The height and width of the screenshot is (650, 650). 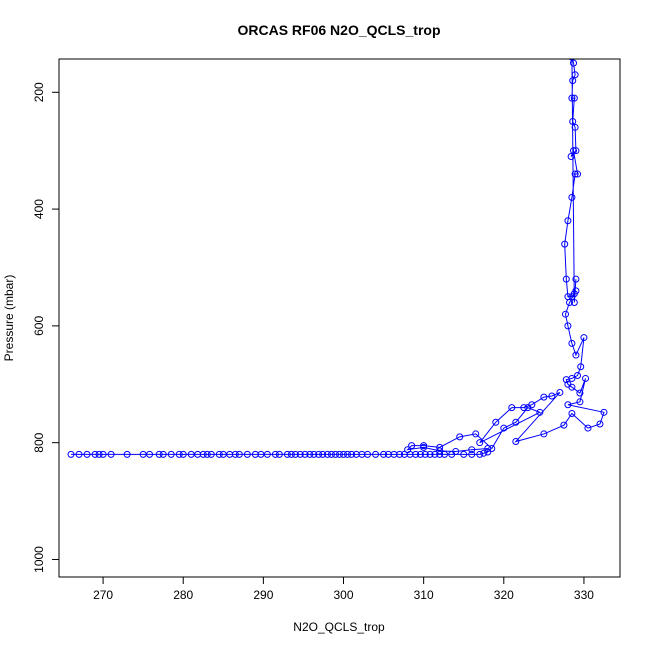 I want to click on x-axis: 270 280 290 300 310 320 330, so click(x=343, y=589).